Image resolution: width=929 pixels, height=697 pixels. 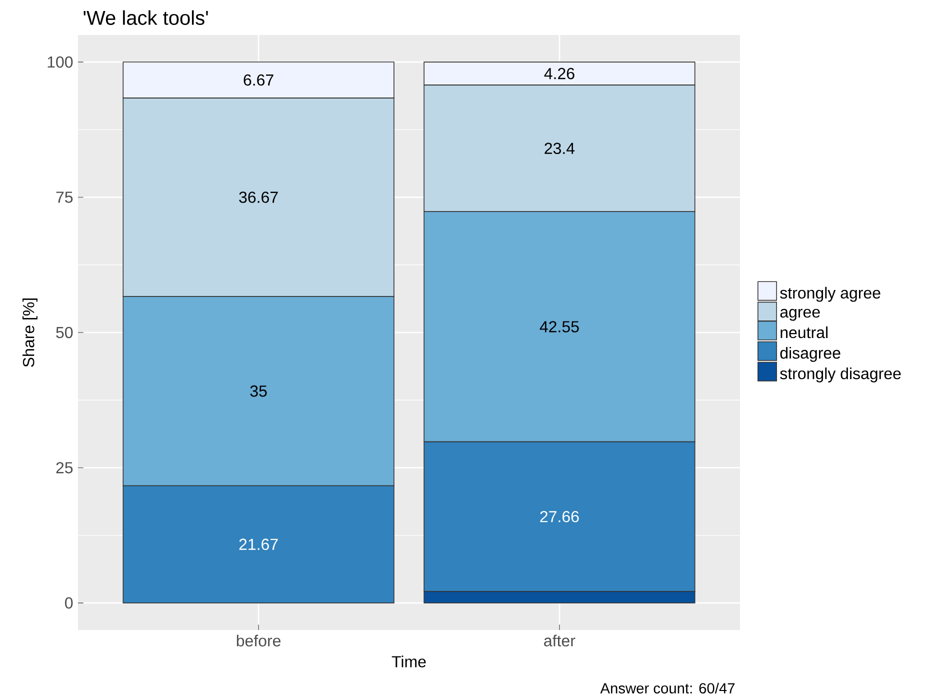 What do you see at coordinates (560, 640) in the screenshot?
I see `x-tick-label: after` at bounding box center [560, 640].